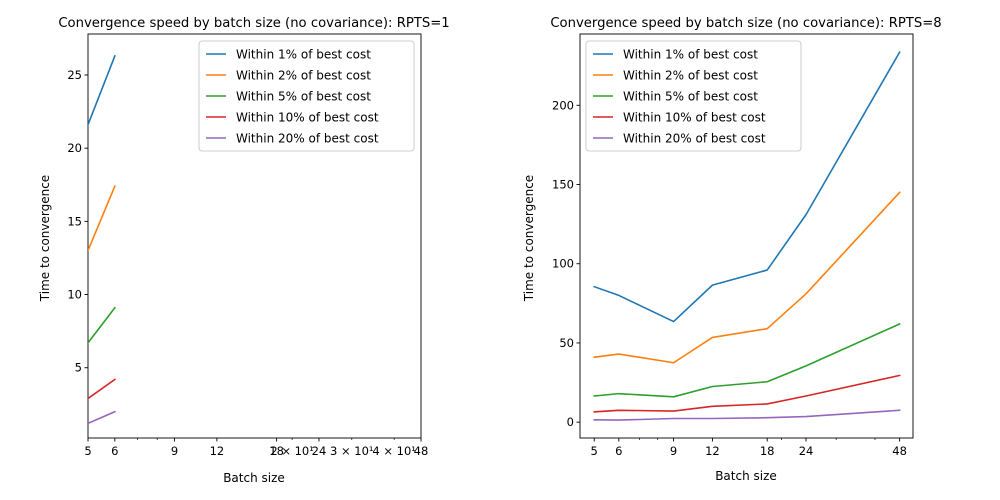 The image size is (1000, 500). Describe the element at coordinates (352, 451) in the screenshot. I see `x-minor-tick-label: 3 × 10¹` at that location.